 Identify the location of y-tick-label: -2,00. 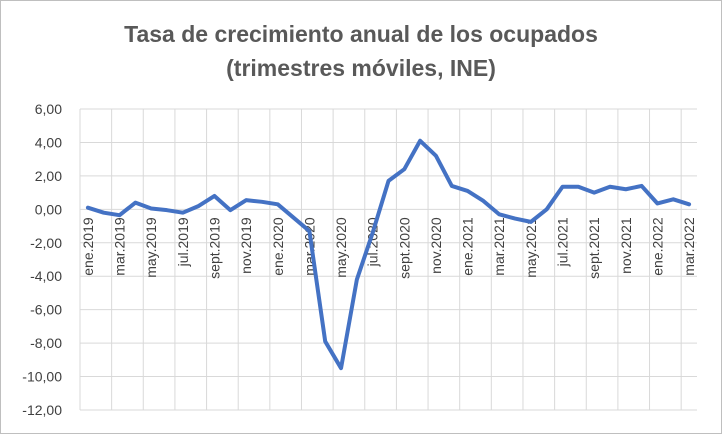
(46, 243).